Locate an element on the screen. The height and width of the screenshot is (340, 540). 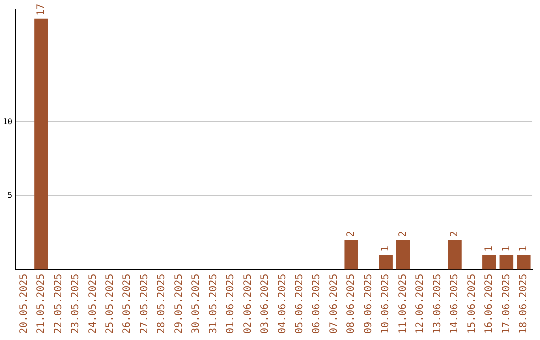
x-tick-label: 14.06.2025 is located at coordinates (455, 304).